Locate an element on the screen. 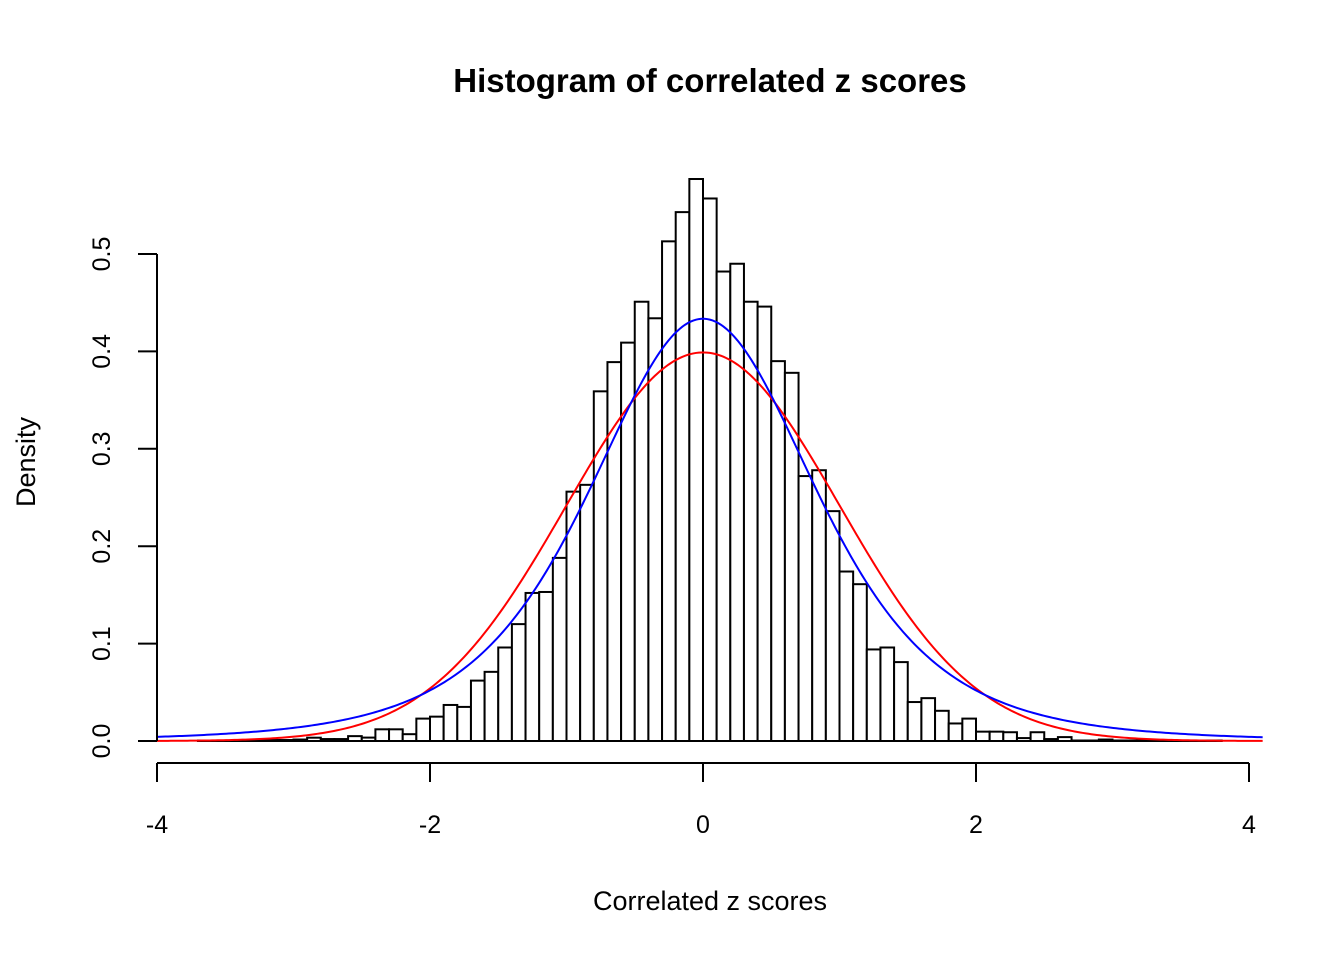 Image resolution: width=1344 pixels, height=960 pixels. x-tick-label: 0 is located at coordinates (703, 825).